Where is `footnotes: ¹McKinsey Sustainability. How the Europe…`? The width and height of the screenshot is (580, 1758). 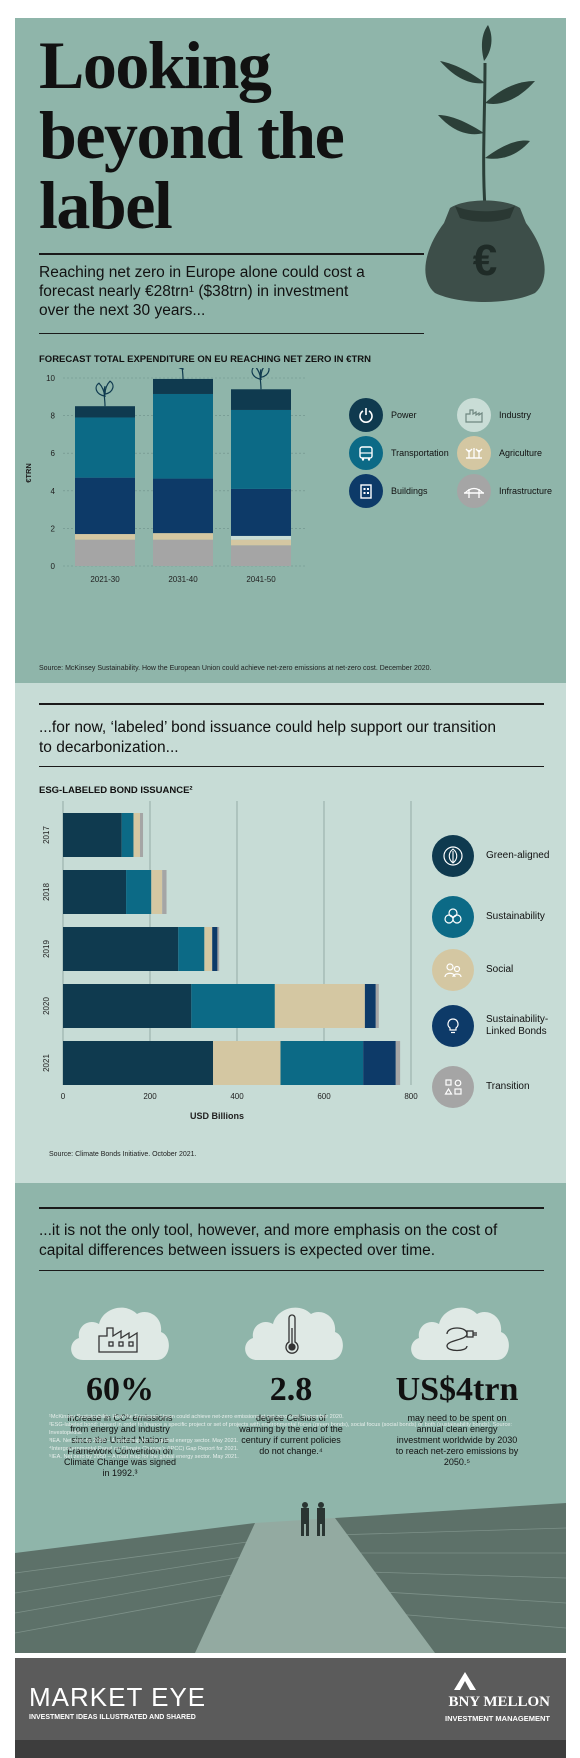
footnotes: ¹McKinsey Sustainability. How the Europe… is located at coordinates (289, 1437).